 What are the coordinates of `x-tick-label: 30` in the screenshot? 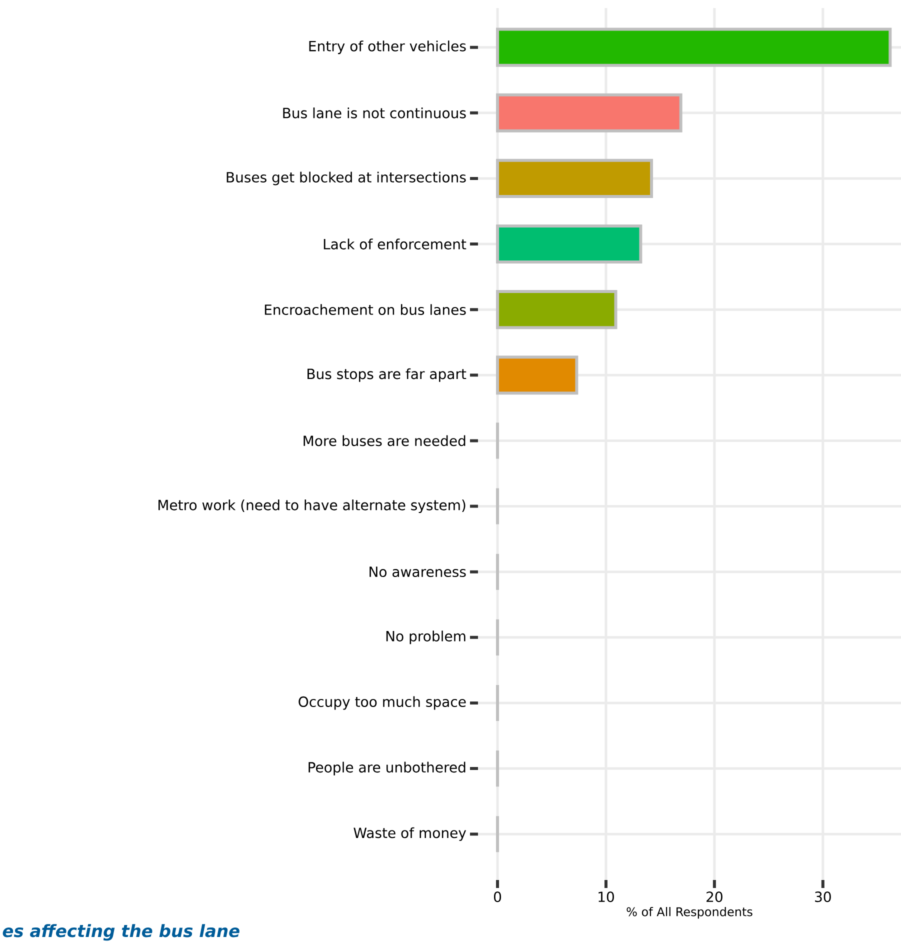 It's located at (823, 897).